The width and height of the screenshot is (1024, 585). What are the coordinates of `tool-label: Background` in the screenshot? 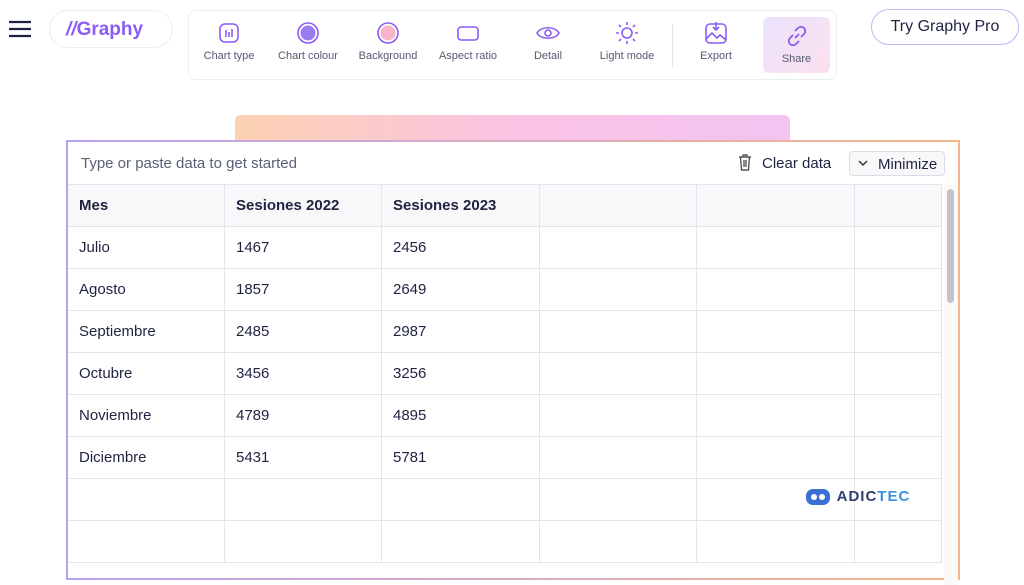 It's located at (388, 56).